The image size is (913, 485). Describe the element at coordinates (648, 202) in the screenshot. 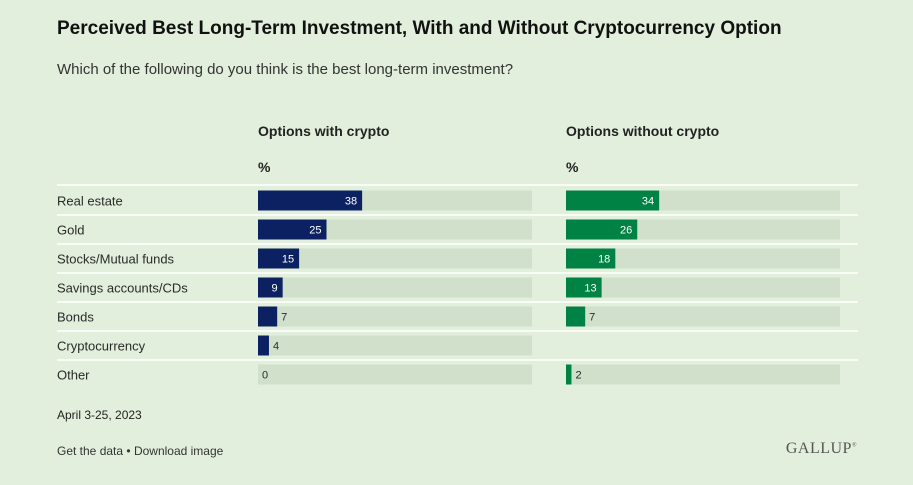

I see `data-label: 34` at that location.